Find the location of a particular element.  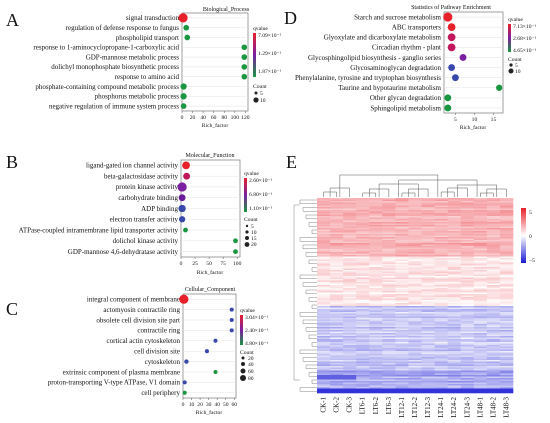

panel-label-e: E is located at coordinates (291, 162).